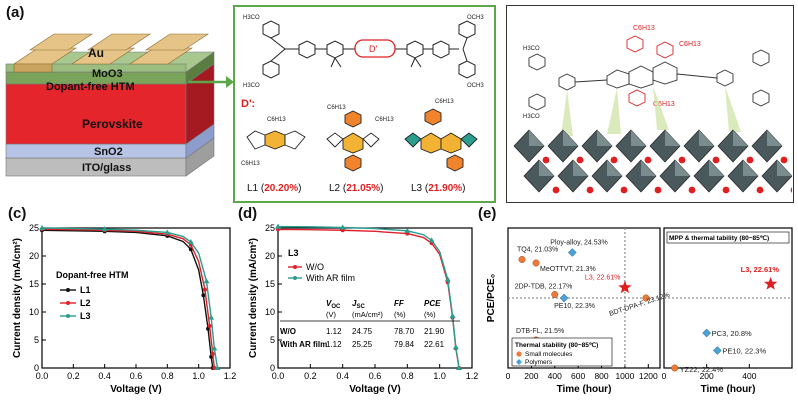 The width and height of the screenshot is (798, 403). What do you see at coordinates (362, 331) in the screenshot?
I see `table-cell: 24.75` at bounding box center [362, 331].